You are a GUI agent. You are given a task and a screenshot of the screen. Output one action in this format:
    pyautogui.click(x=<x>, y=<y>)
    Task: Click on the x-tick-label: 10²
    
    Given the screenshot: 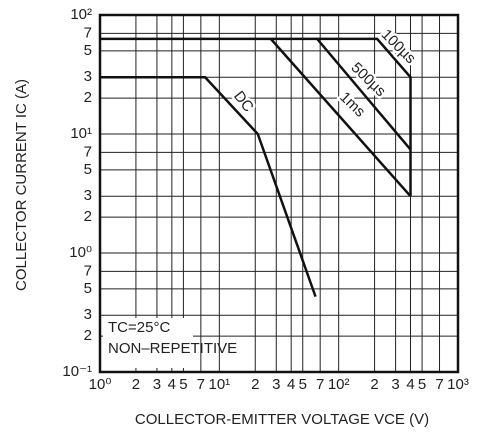 What is the action you would take?
    pyautogui.click(x=339, y=384)
    